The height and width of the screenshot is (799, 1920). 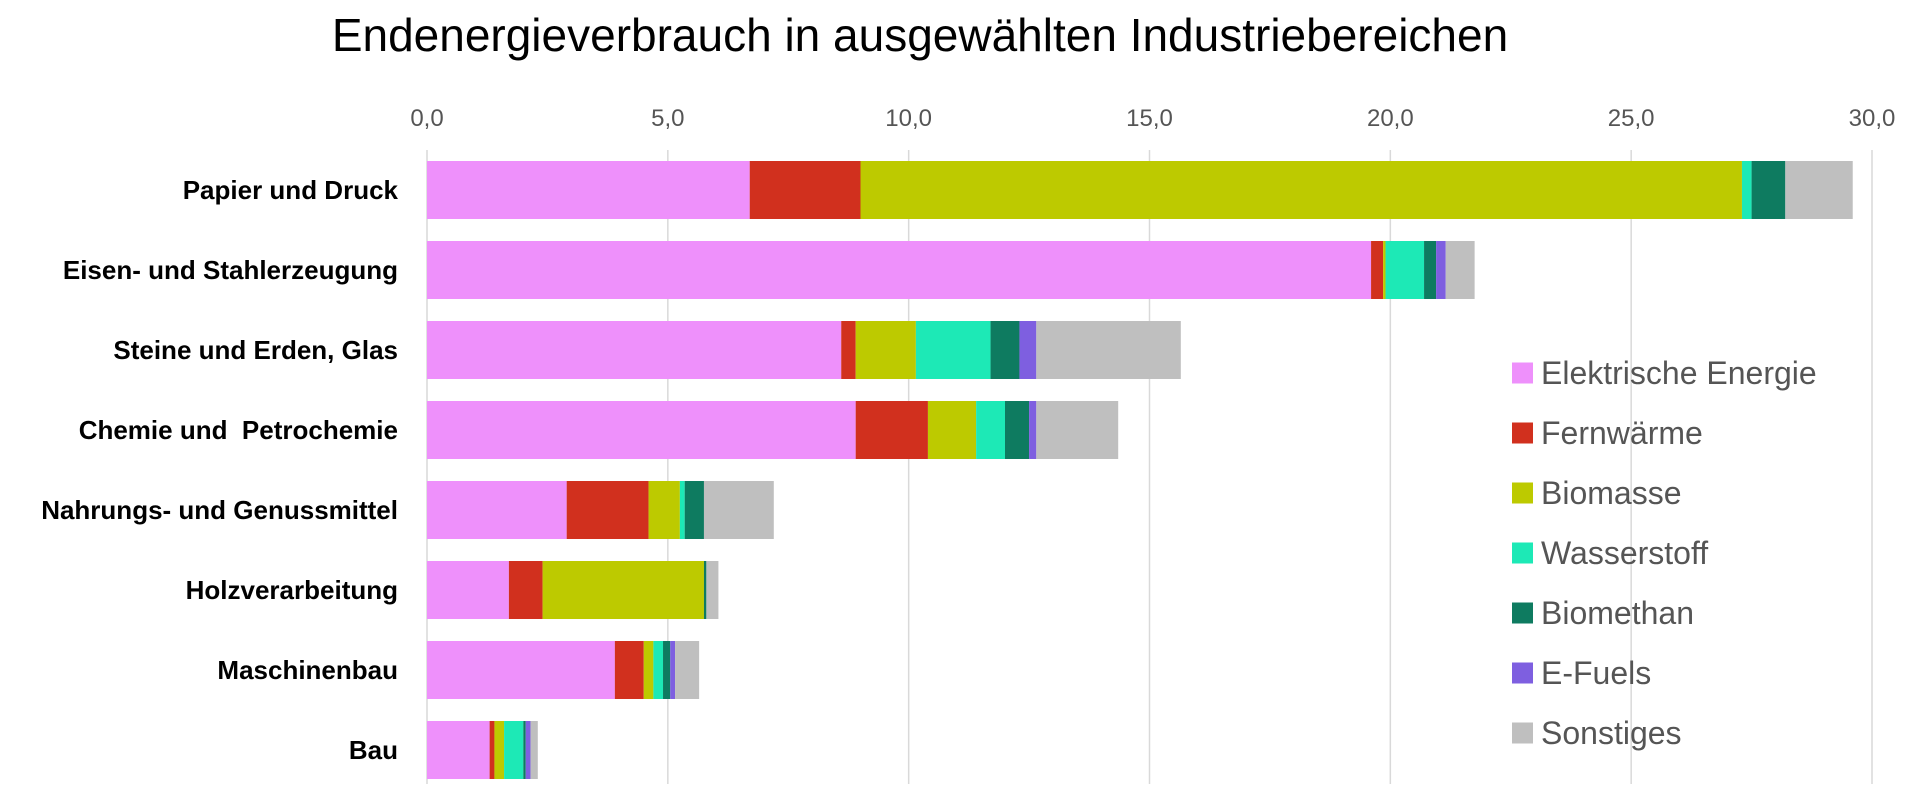 What do you see at coordinates (1624, 553) in the screenshot?
I see `legend-label: Wasserstoff` at bounding box center [1624, 553].